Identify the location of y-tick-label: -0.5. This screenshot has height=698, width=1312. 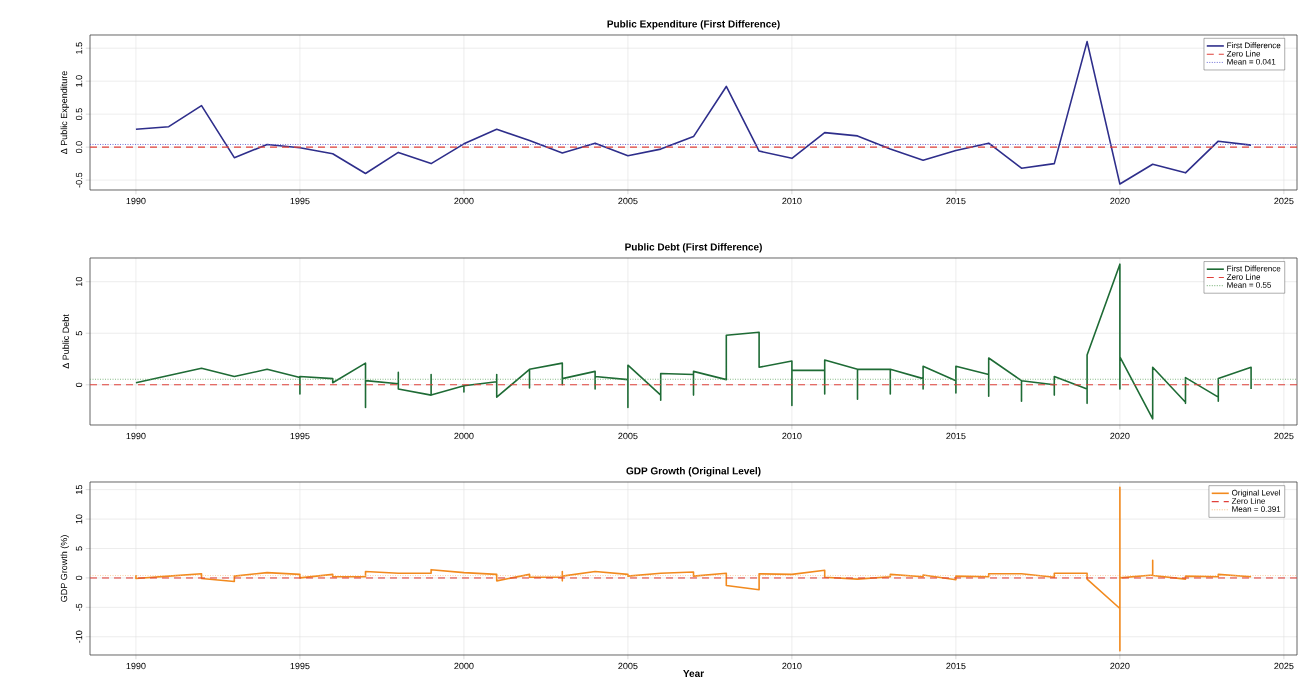
(79, 180).